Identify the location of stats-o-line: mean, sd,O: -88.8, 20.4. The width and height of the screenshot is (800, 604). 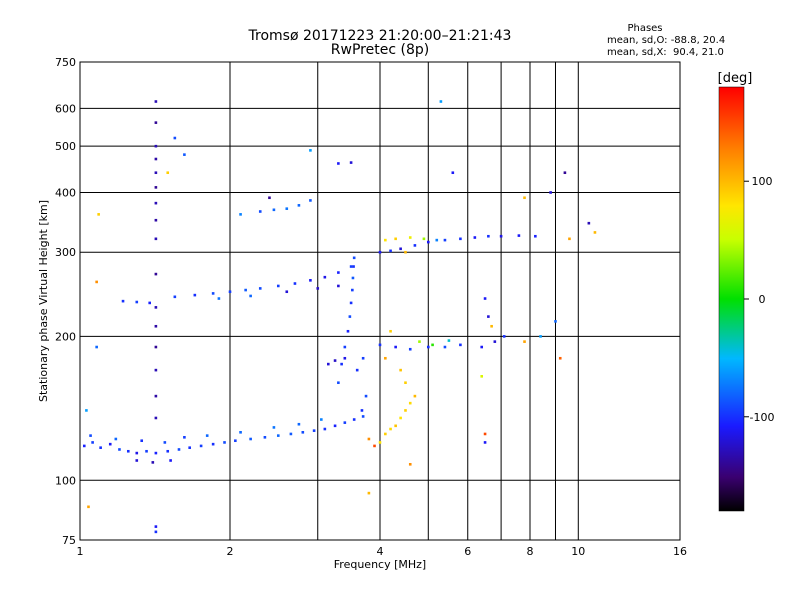
(666, 40).